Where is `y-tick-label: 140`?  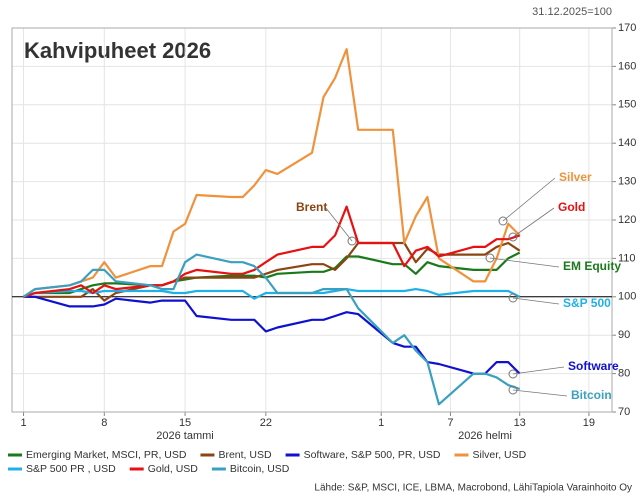
y-tick-label: 140 is located at coordinates (627, 143).